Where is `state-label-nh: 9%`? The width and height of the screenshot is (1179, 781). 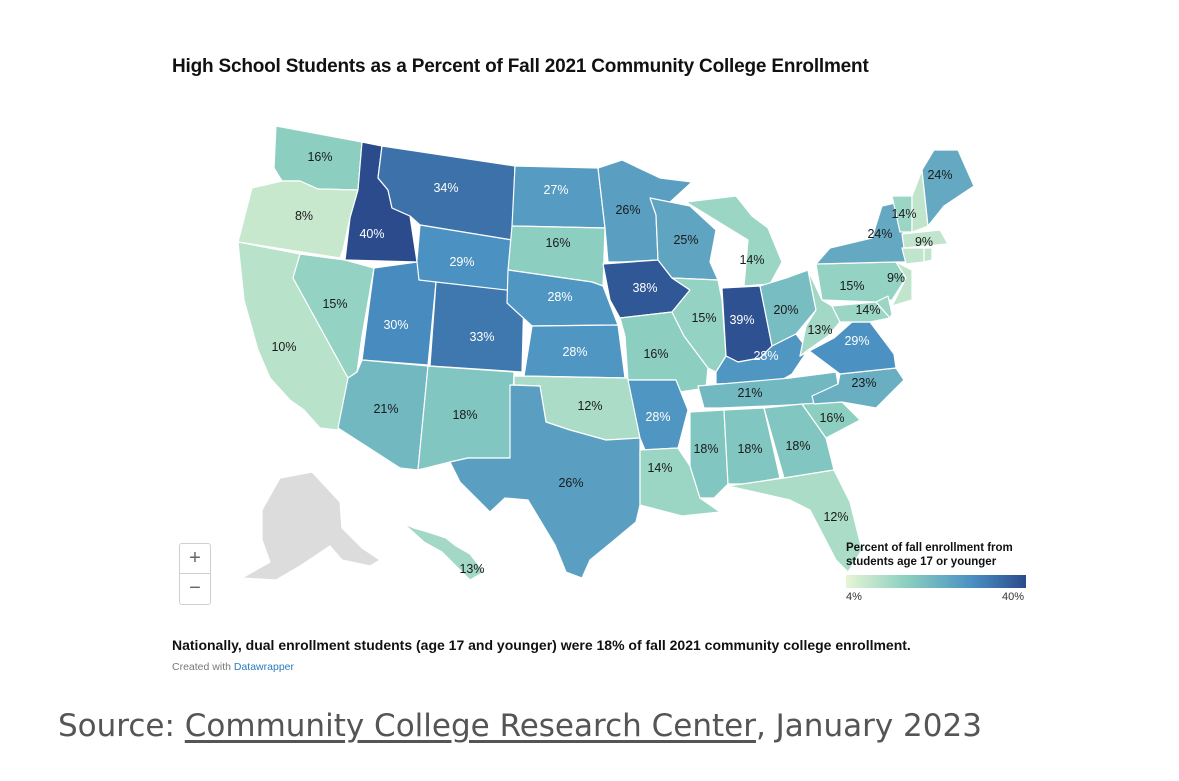
state-label-nh: 9% is located at coordinates (924, 242).